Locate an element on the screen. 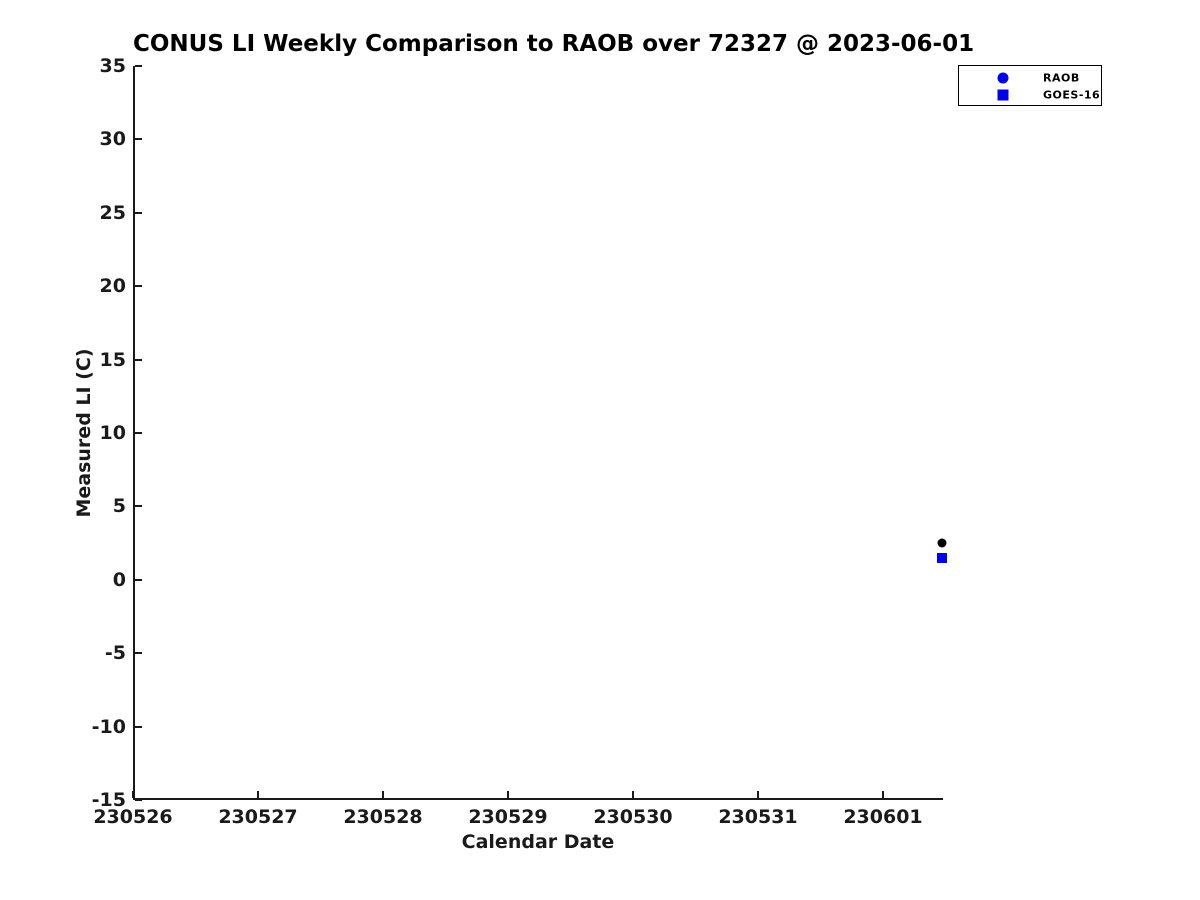 The width and height of the screenshot is (1200, 900). y-tick-label: -15 is located at coordinates (108, 800).